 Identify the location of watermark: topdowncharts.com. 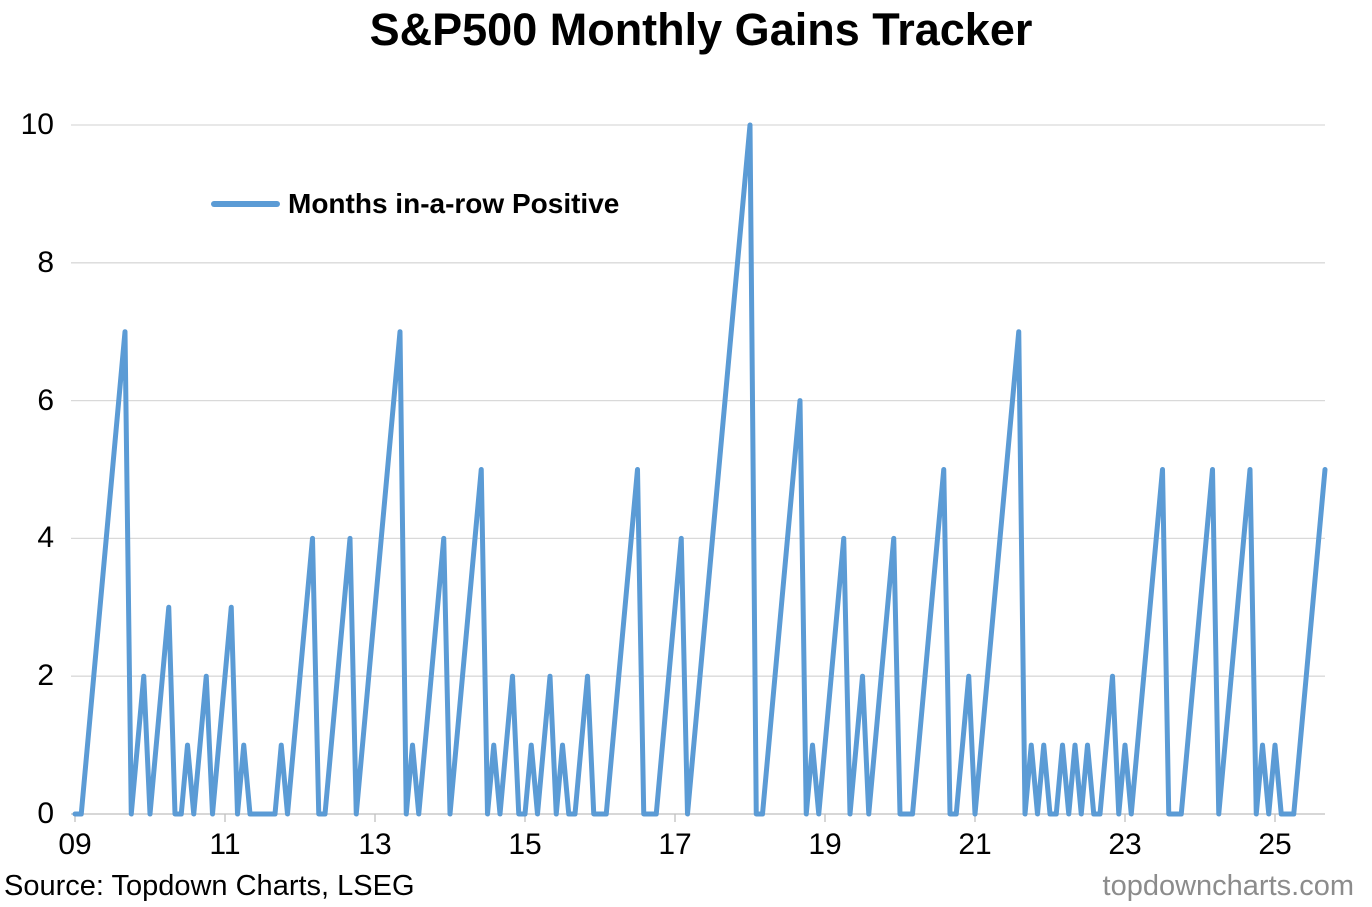
(1228, 886).